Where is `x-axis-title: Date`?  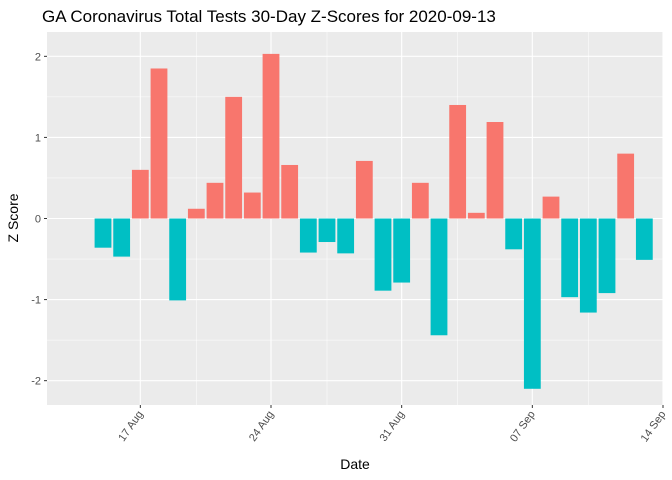 x-axis-title: Date is located at coordinates (355, 464).